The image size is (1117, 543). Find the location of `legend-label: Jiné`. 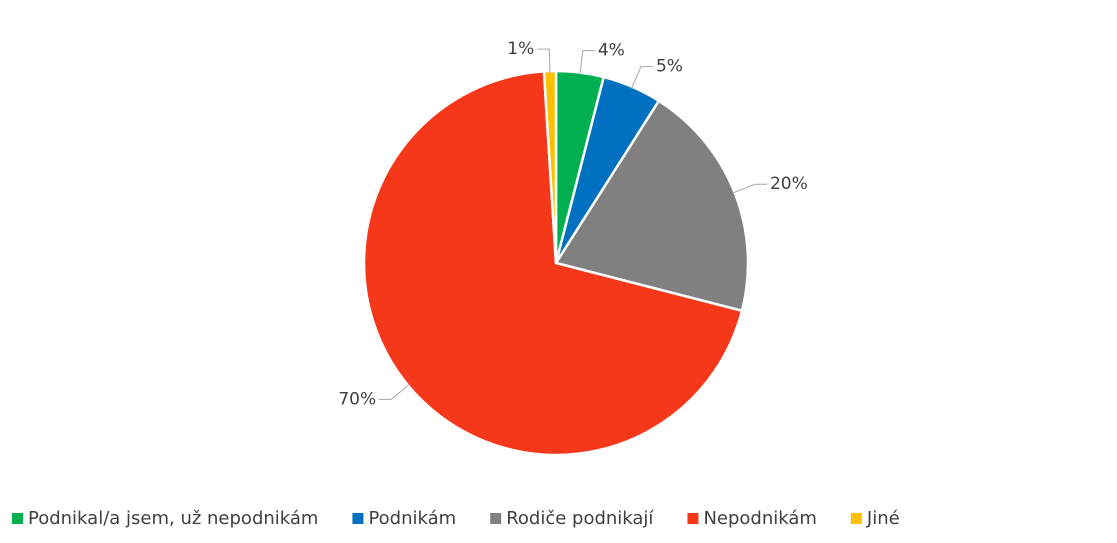

legend-label: Jiné is located at coordinates (883, 518).